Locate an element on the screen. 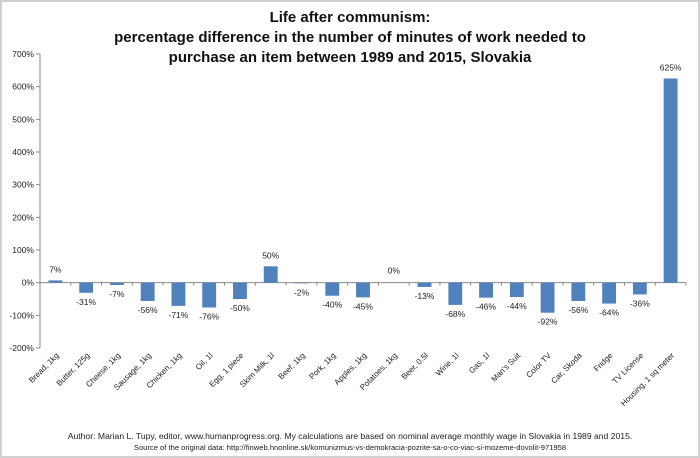  y-tick-label: 700% is located at coordinates (23, 54).